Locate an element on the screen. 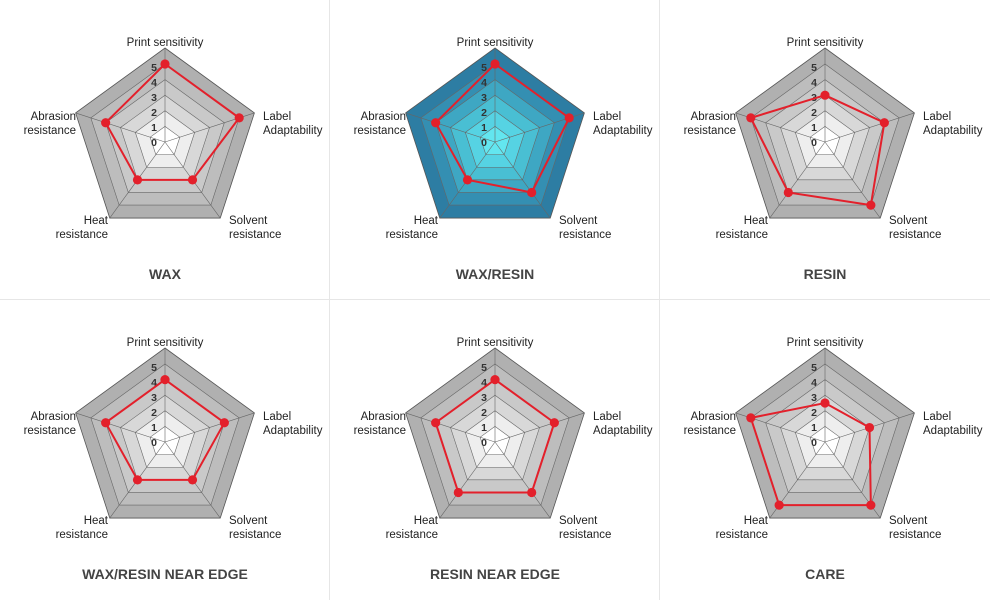 Image resolution: width=990 pixels, height=600 pixels. radar-chart-title: WAX/RESIN NEAR EDGE is located at coordinates (165, 574).